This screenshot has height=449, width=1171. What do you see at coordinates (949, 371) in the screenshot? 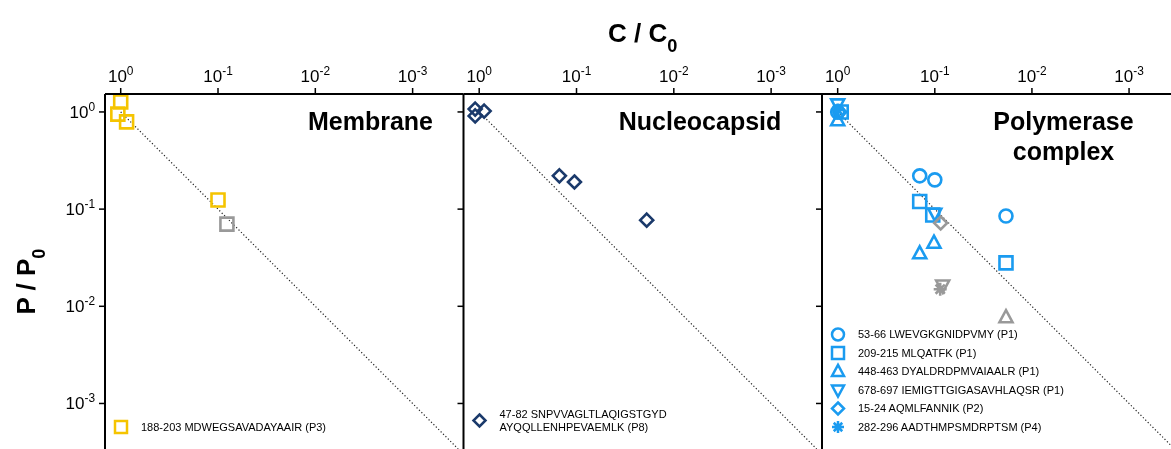
I see `legend-label: 448-463 DYALDRDPMVAIAALR (P1)` at bounding box center [949, 371].